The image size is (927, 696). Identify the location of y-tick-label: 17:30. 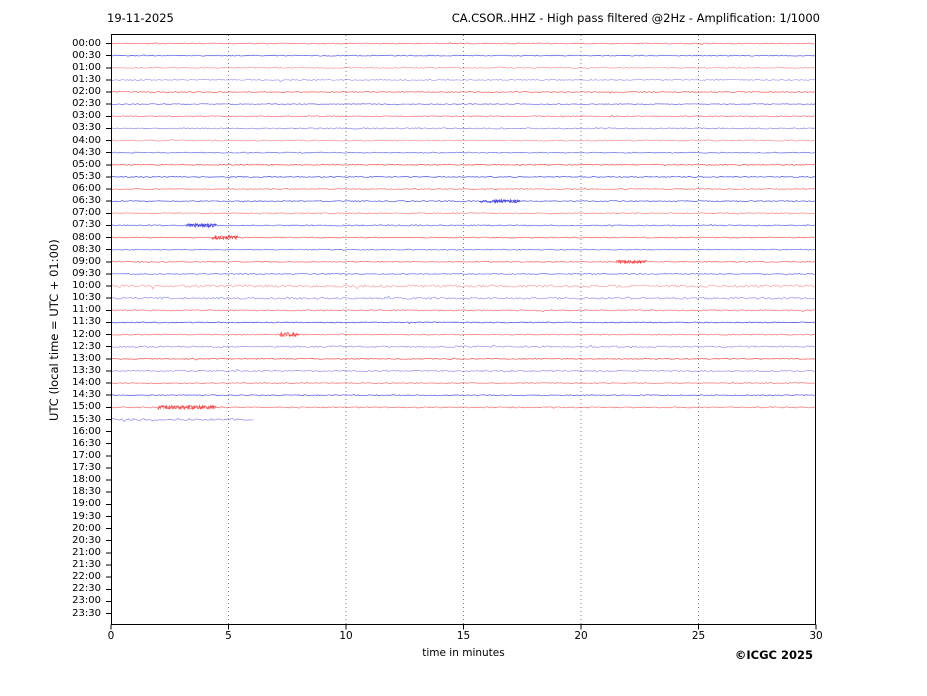
(86, 467).